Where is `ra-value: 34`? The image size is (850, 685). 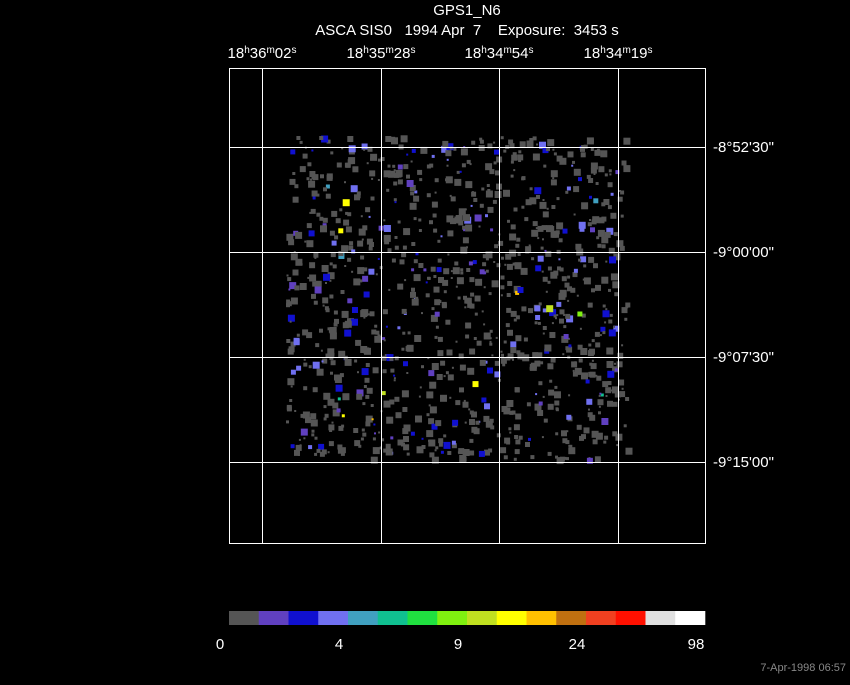 ra-value: 34 is located at coordinates (614, 53).